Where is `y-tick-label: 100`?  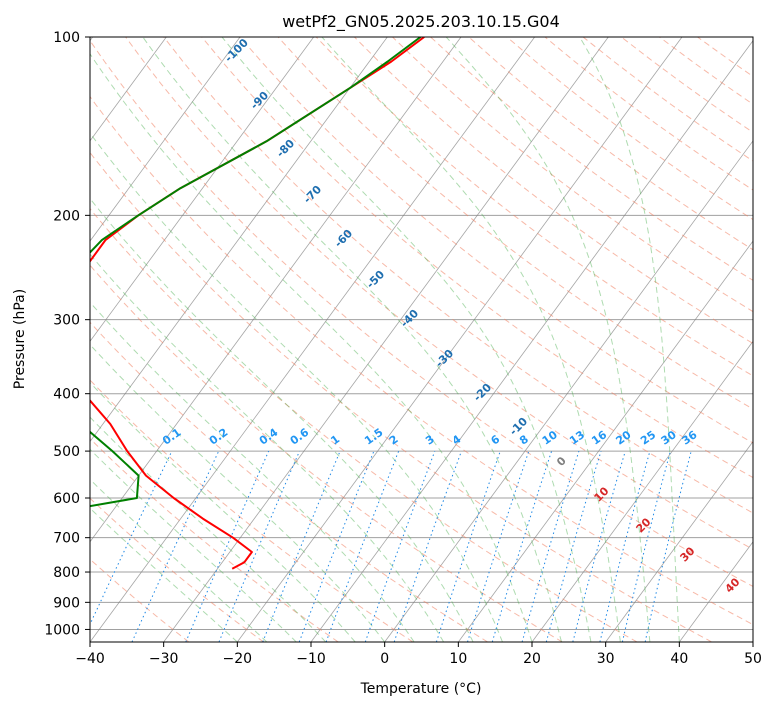
y-tick-label: 100 is located at coordinates (66, 38).